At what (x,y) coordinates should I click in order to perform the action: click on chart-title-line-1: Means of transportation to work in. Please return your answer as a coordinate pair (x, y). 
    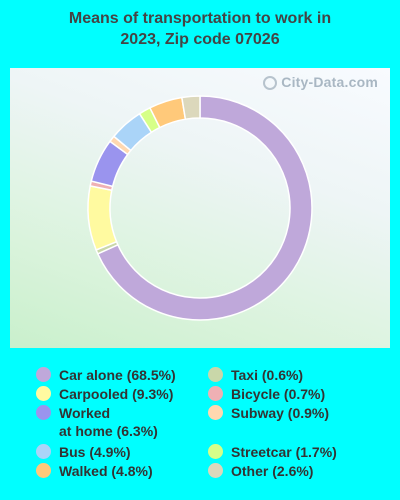
    Looking at the image, I should click on (200, 18).